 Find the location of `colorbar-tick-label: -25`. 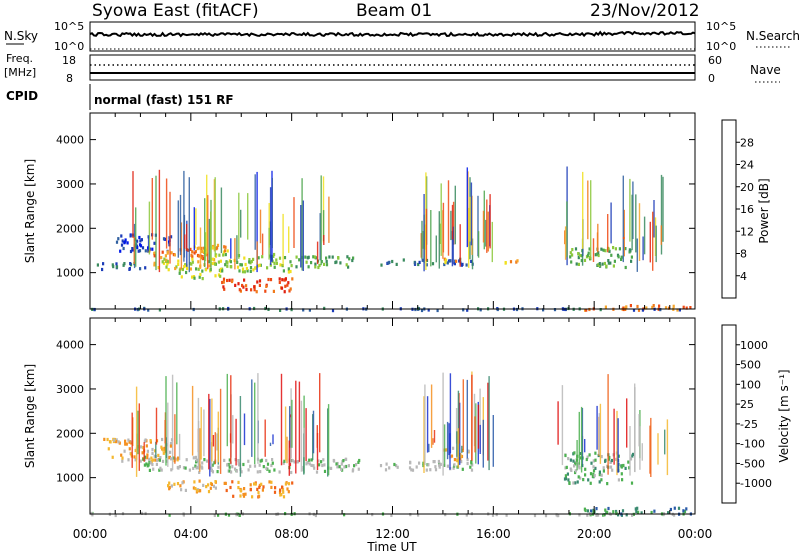

colorbar-tick-label: -25 is located at coordinates (749, 424).